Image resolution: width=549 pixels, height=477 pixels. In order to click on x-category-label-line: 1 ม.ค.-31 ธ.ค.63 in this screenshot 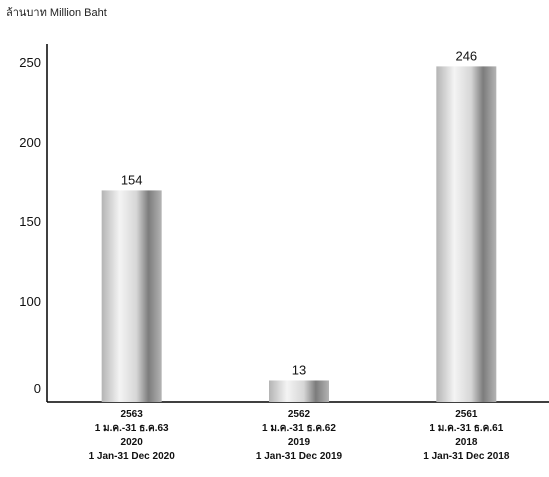, I will do `click(132, 428)`.